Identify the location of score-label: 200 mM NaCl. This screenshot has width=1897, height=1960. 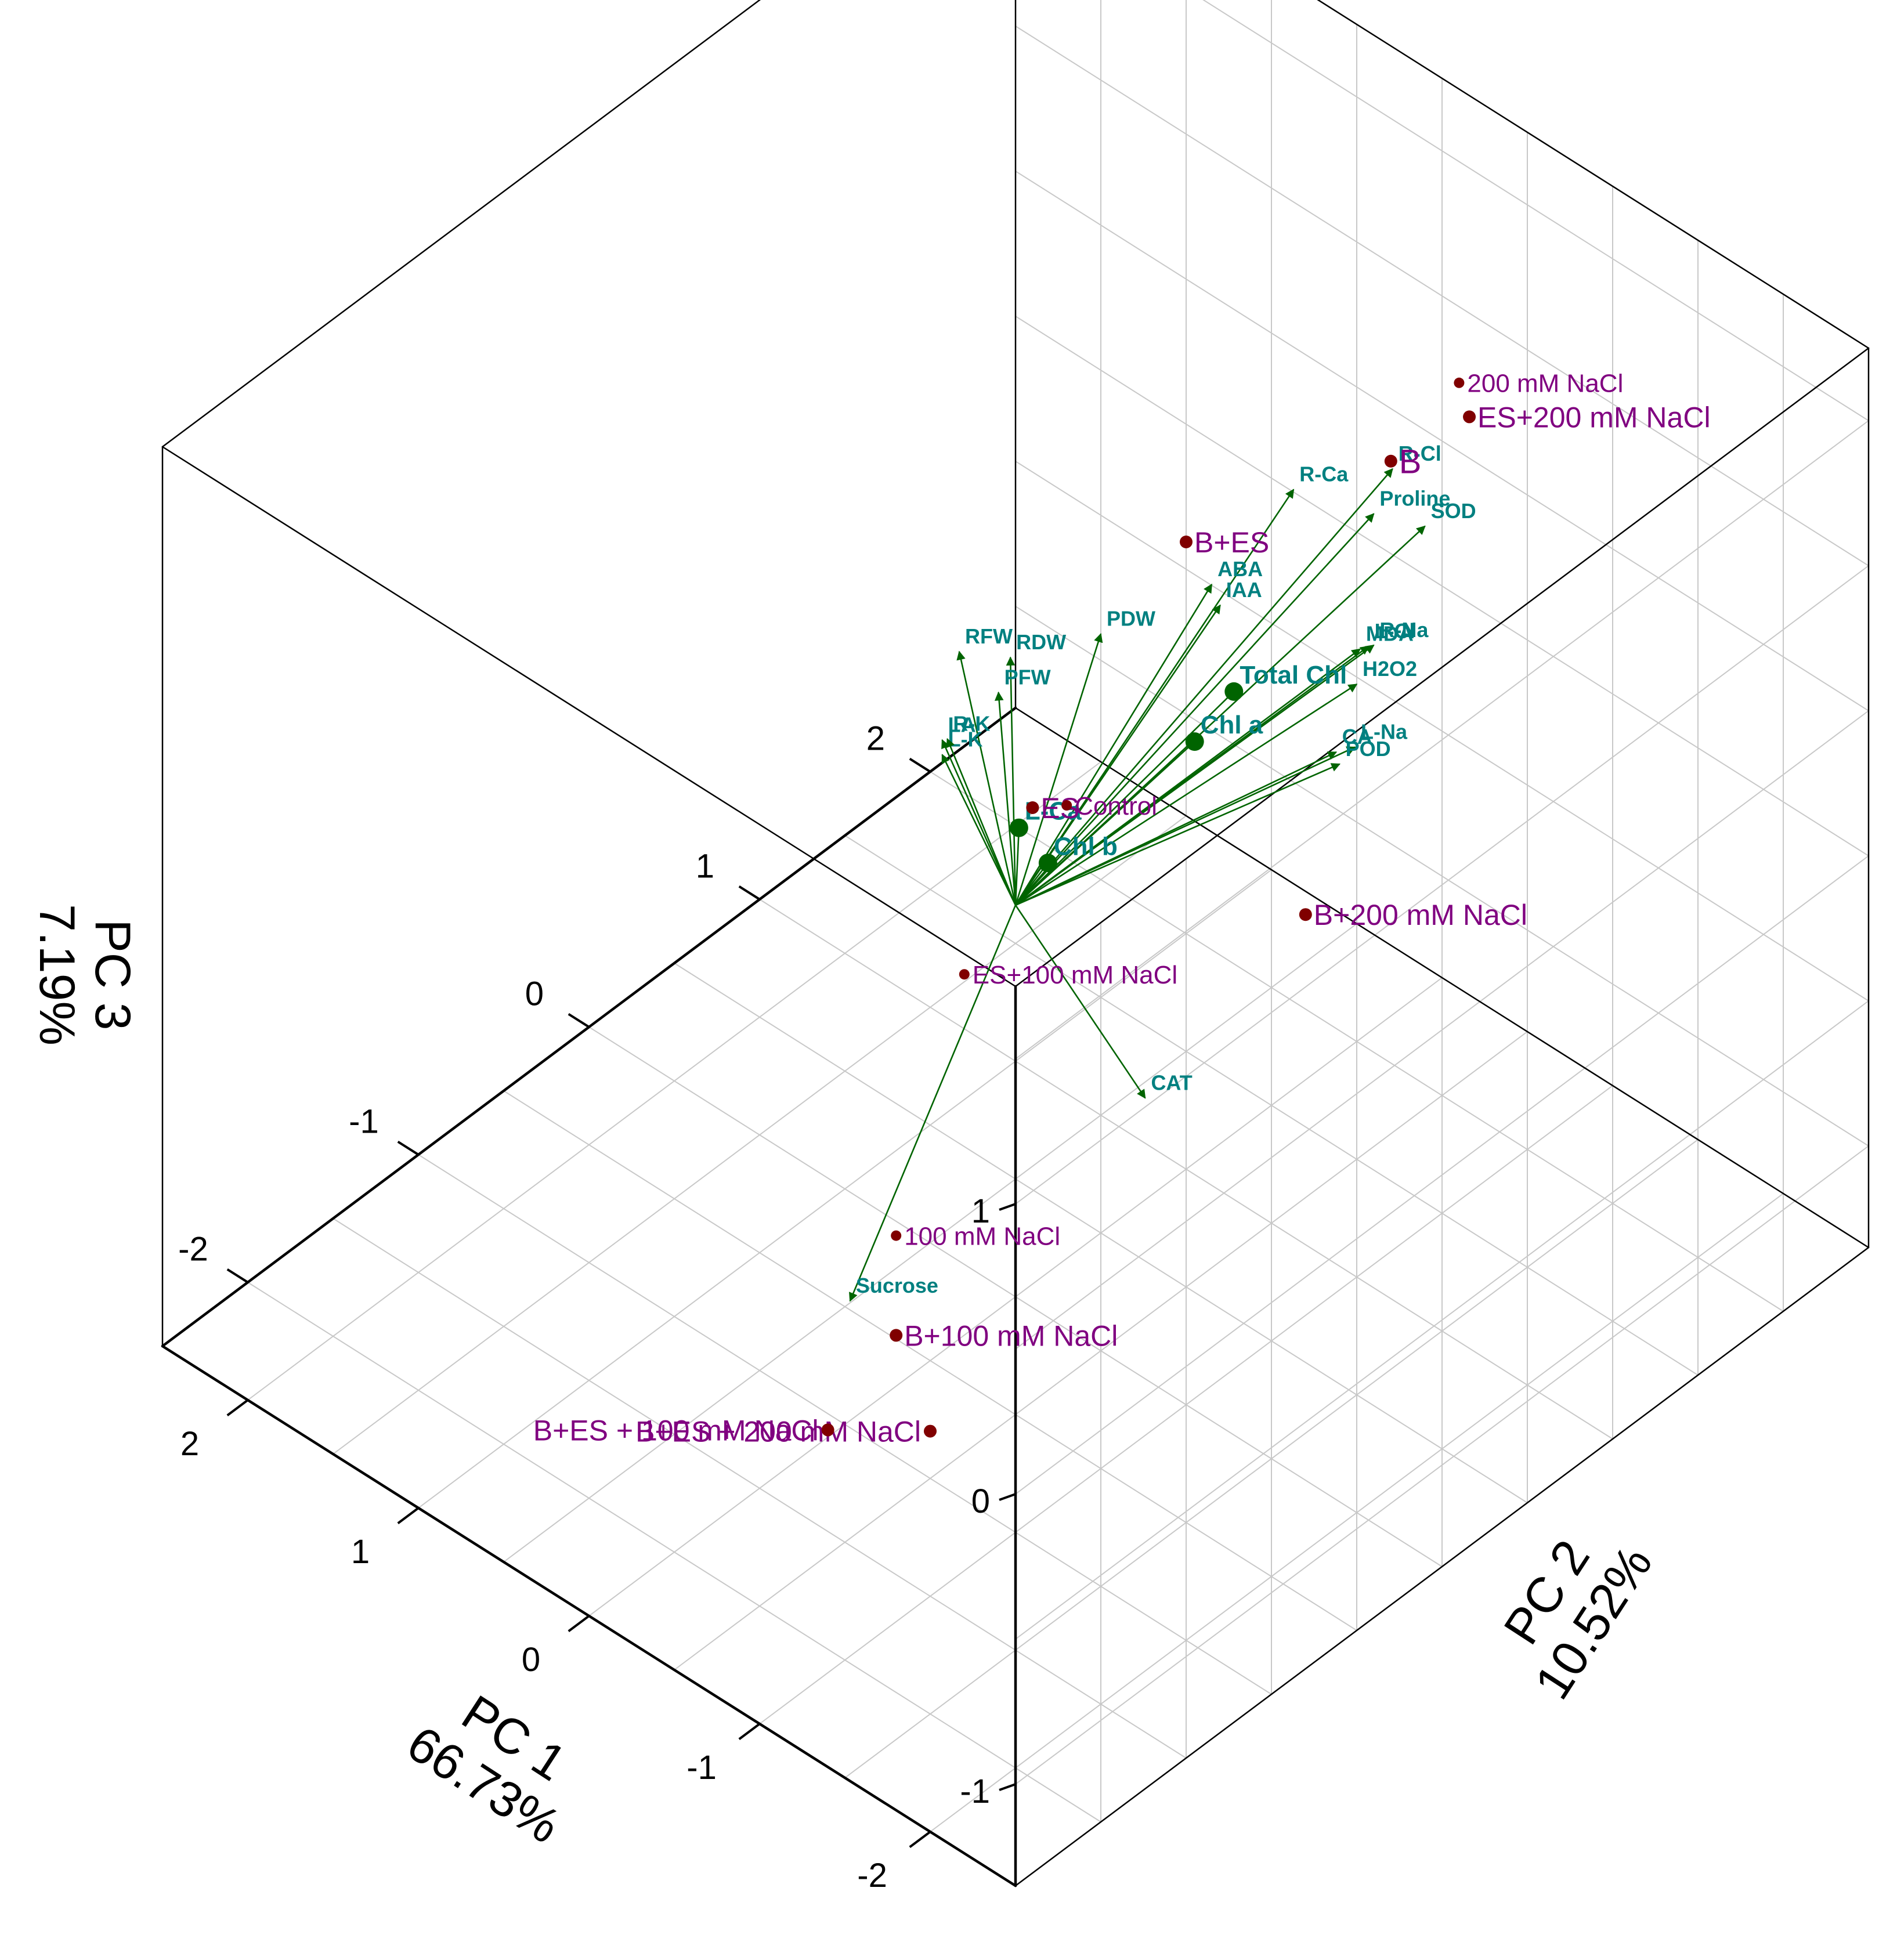
(1545, 384).